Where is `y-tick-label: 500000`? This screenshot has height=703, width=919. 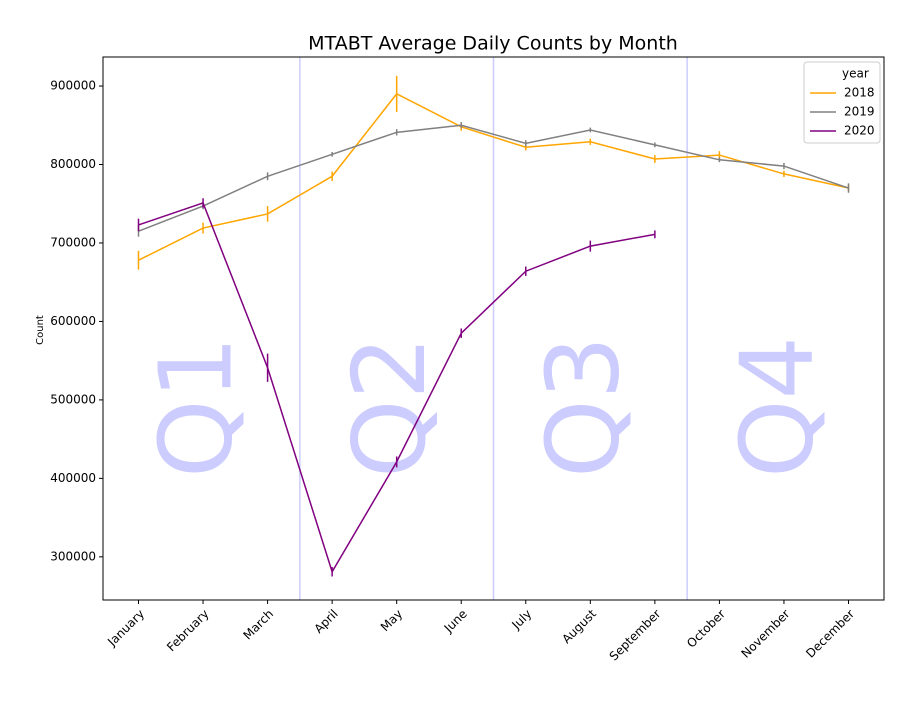
y-tick-label: 500000 is located at coordinates (73, 399).